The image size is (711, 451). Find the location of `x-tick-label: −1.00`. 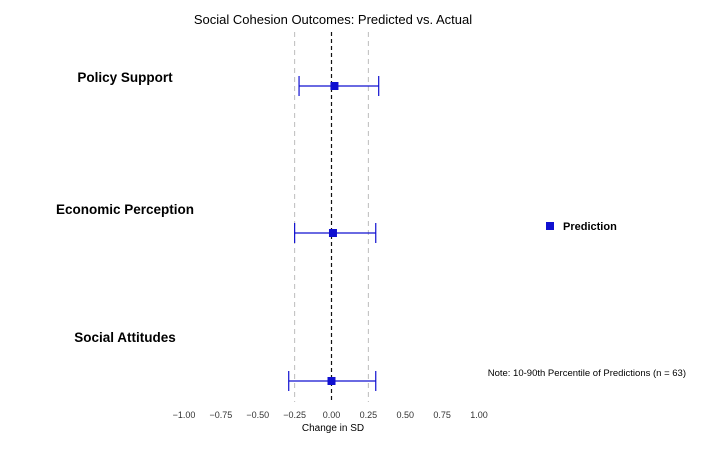

x-tick-label: −1.00 is located at coordinates (184, 415).